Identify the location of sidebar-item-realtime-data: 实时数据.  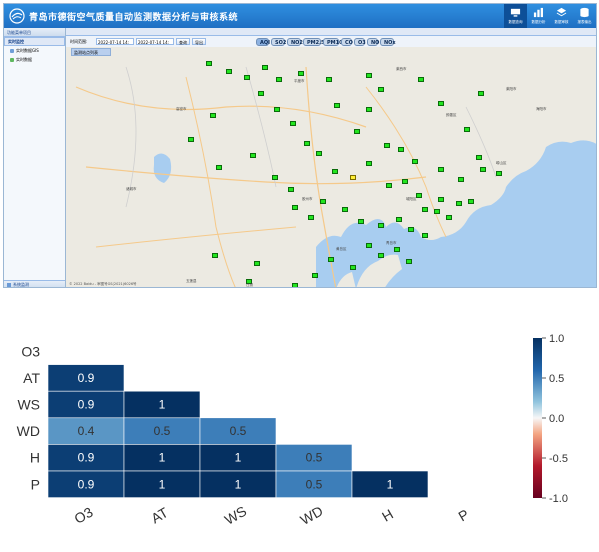
(34, 59).